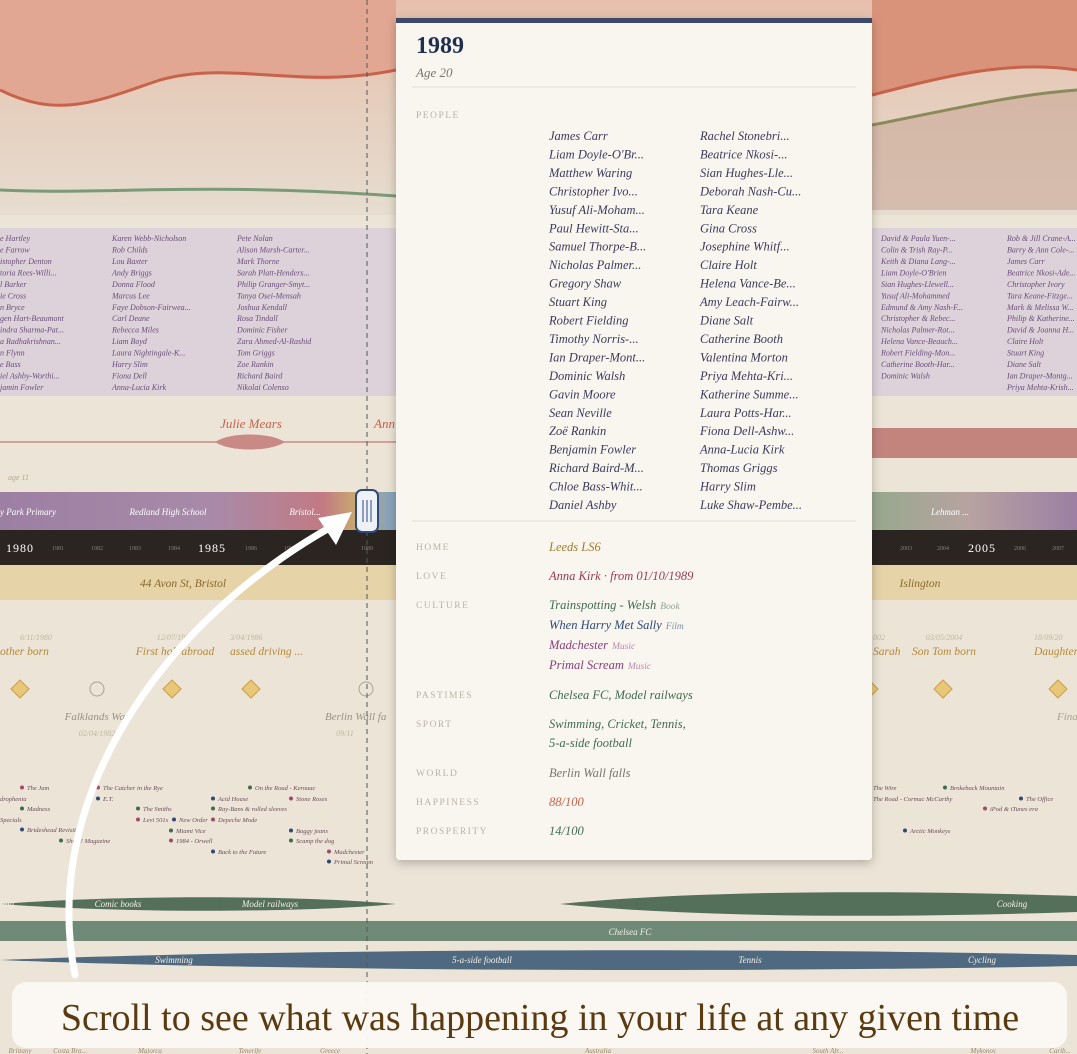 The height and width of the screenshot is (1054, 1077). Describe the element at coordinates (433, 548) in the screenshot. I see `section-label: HOME` at that location.